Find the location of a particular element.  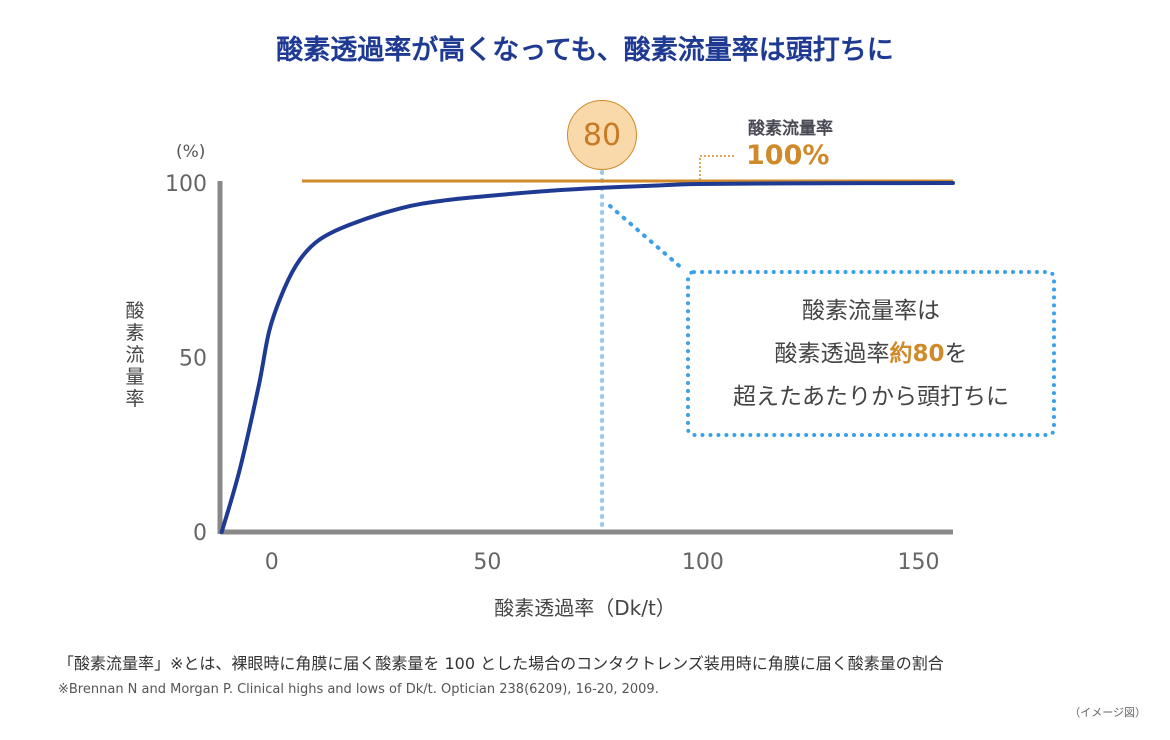

callout-connector is located at coordinates (647, 238).